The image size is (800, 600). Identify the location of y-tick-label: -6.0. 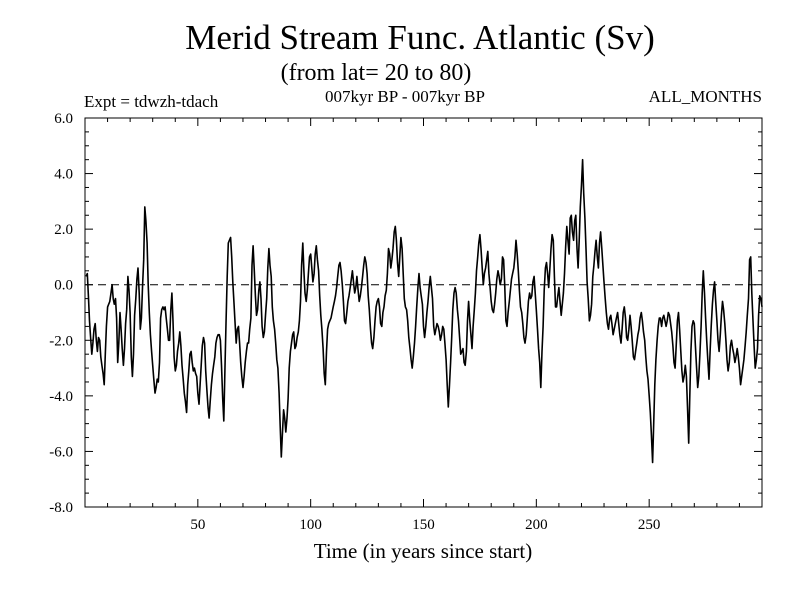
(61, 452).